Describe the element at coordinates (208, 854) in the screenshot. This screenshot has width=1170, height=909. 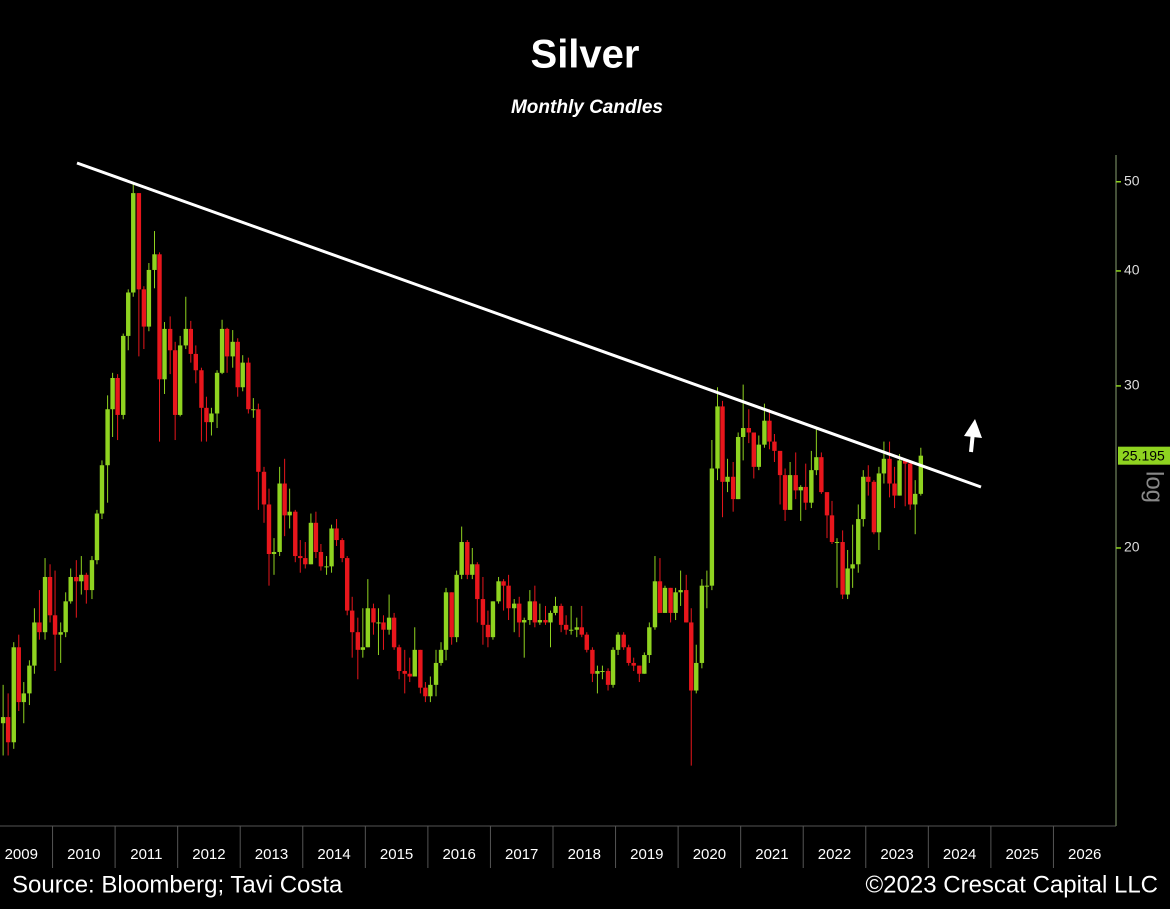
I see `x-tick-label: 2012` at that location.